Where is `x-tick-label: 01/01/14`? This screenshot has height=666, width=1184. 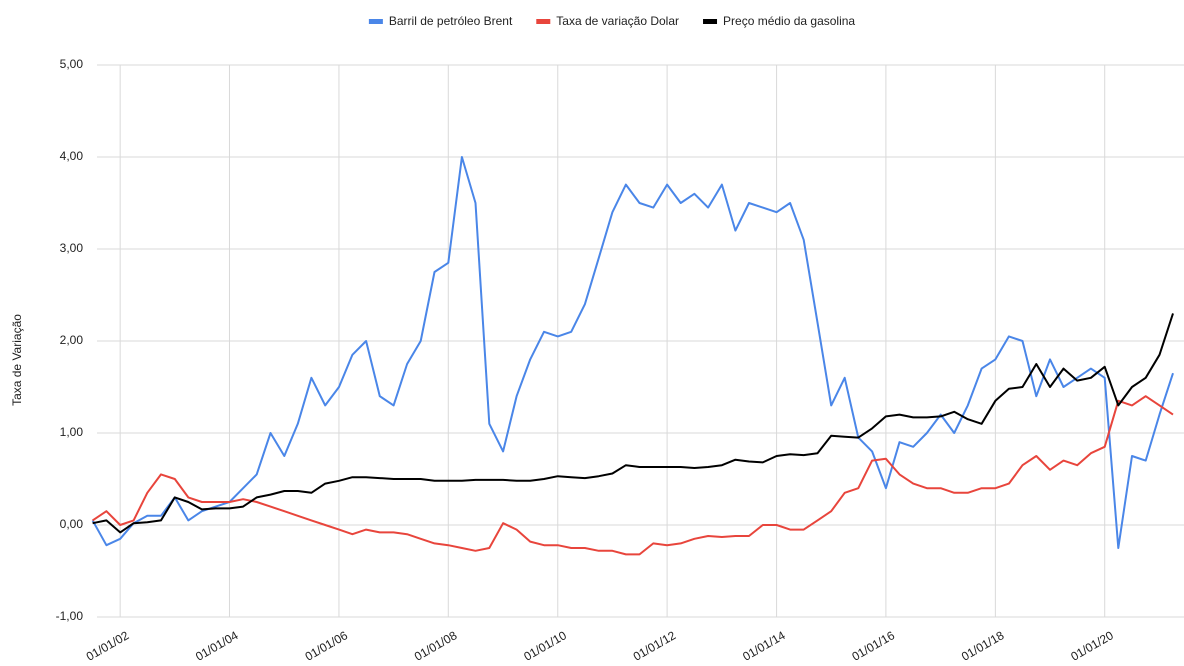
x-tick-label: 01/01/14 is located at coordinates (764, 646).